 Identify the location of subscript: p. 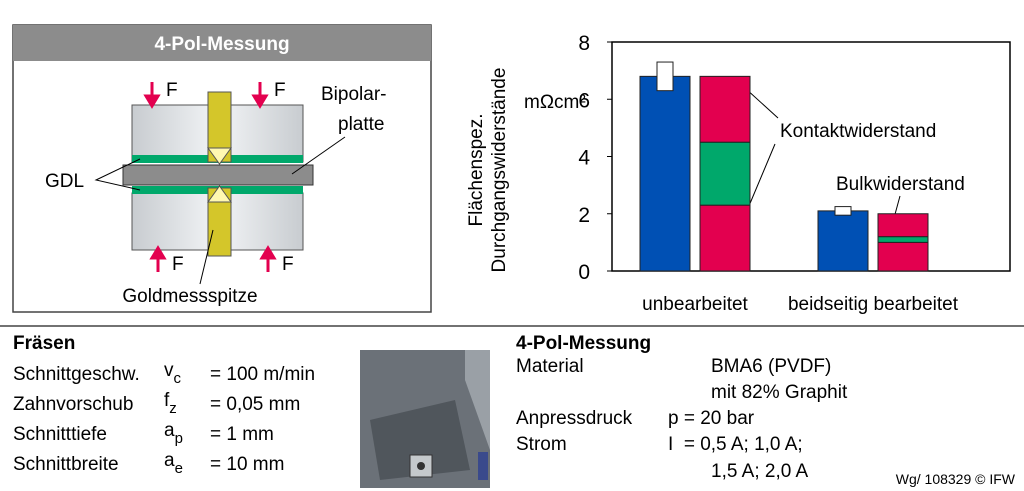
(179, 438).